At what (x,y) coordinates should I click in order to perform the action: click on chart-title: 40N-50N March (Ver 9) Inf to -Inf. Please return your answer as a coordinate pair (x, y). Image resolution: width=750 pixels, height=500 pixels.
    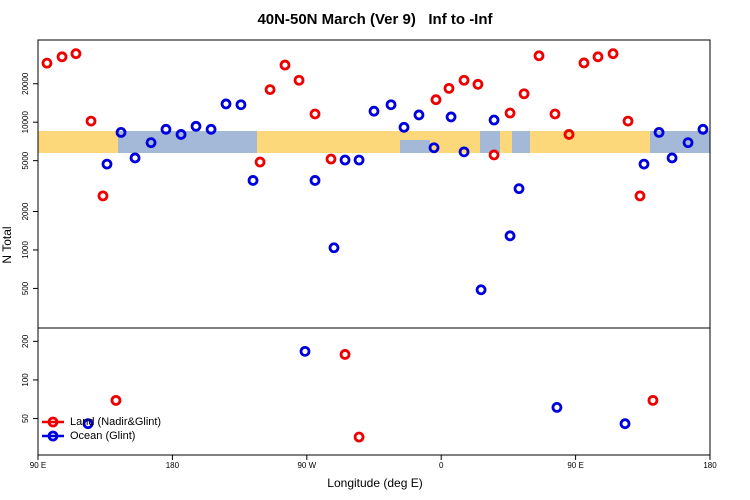
    Looking at the image, I should click on (375, 19).